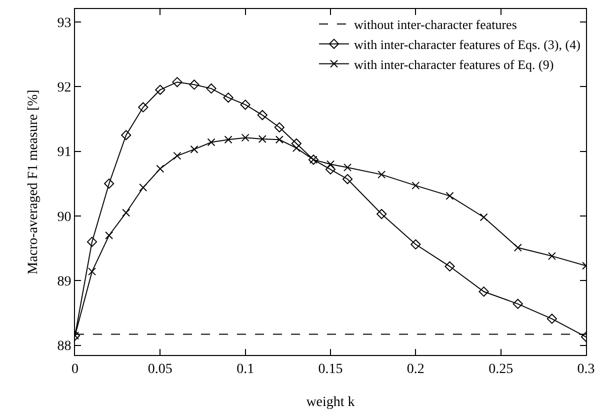 The height and width of the screenshot is (410, 603). I want to click on x-tick-label: 0.3, so click(586, 369).